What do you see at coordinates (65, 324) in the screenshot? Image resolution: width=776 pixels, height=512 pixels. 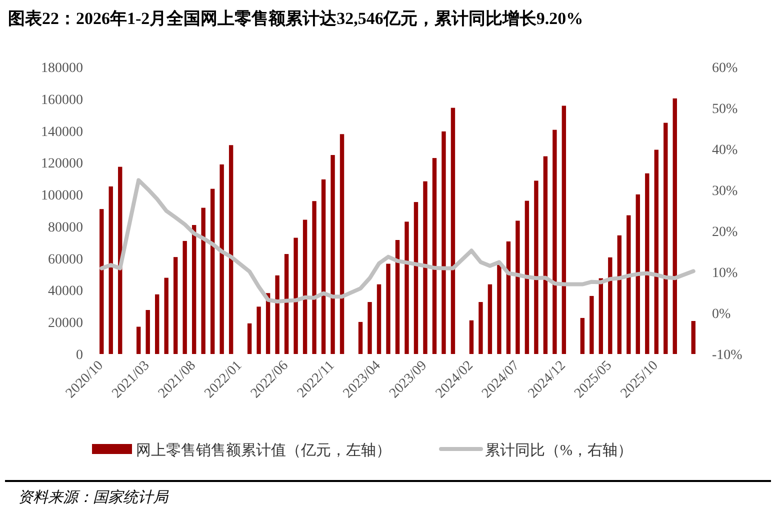 I see `y-tick-label: 20000` at bounding box center [65, 324].